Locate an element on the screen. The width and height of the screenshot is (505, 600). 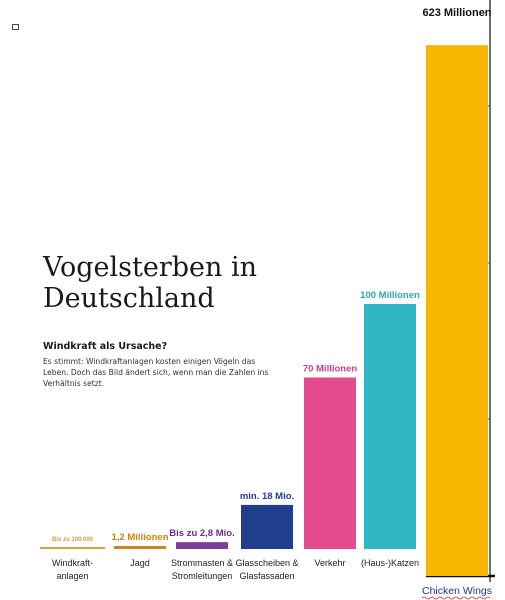
category-label-line: Strommasten & is located at coordinates (202, 563).